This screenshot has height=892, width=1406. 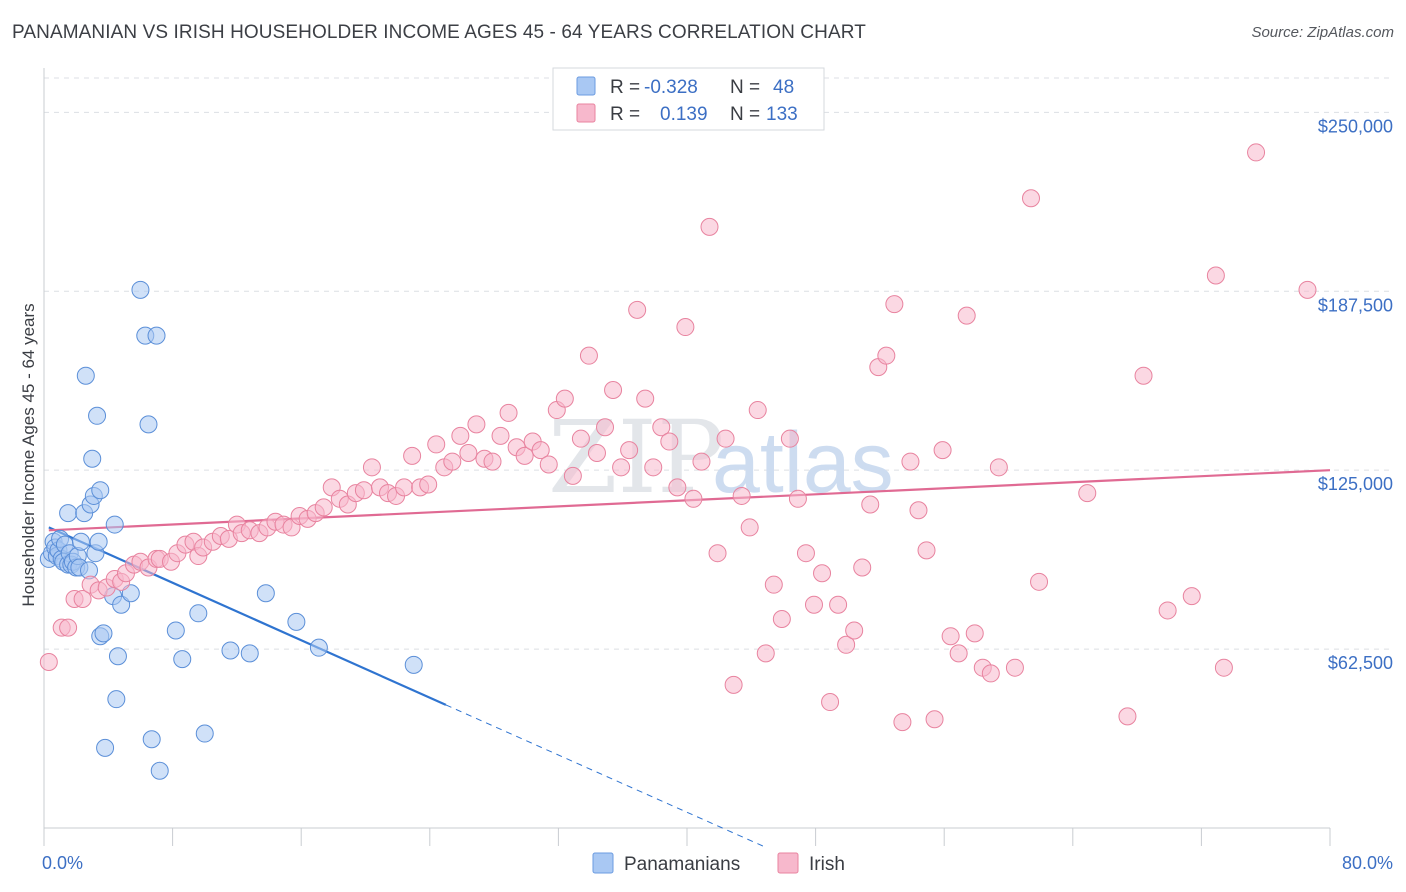 I want to click on y-tick-labels: $62,500 $125,000 $187,500 $250,000, so click(x=1355, y=394).